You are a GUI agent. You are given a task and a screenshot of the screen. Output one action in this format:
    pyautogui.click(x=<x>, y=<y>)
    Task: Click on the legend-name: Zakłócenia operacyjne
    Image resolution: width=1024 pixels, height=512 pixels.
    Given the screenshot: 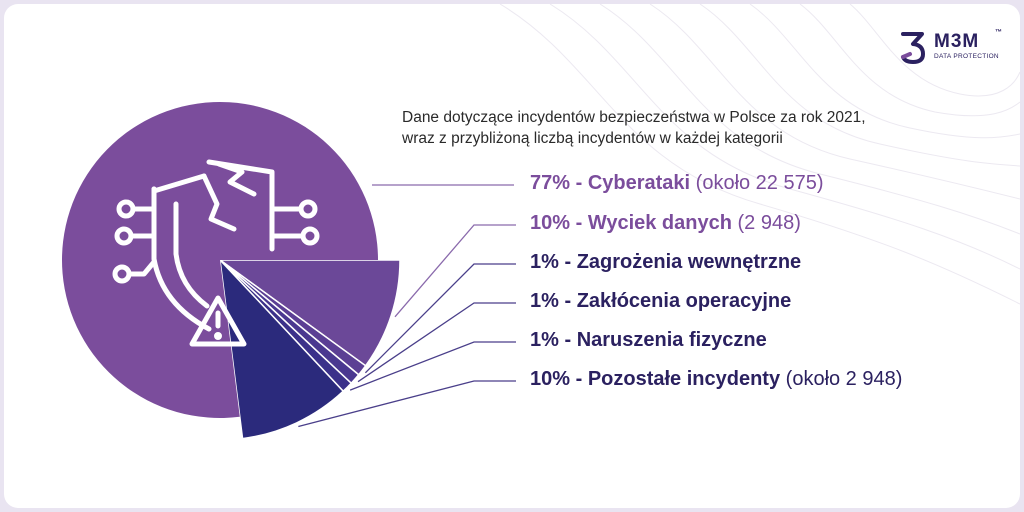 What is the action you would take?
    pyautogui.click(x=684, y=301)
    